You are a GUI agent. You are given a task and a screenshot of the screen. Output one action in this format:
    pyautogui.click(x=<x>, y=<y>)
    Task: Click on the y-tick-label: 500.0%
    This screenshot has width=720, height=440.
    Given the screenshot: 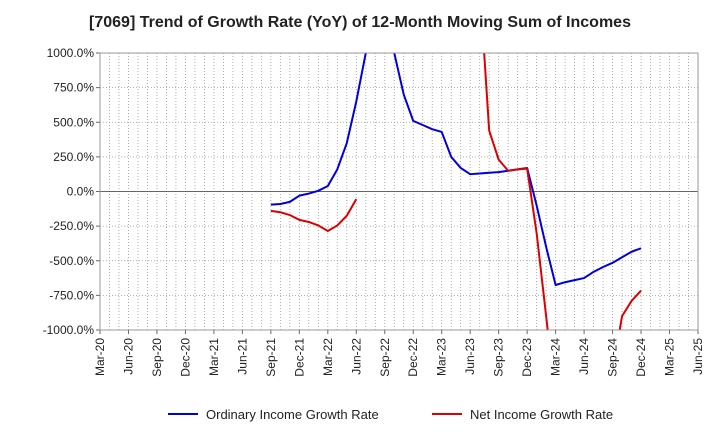 What is the action you would take?
    pyautogui.click(x=73, y=122)
    